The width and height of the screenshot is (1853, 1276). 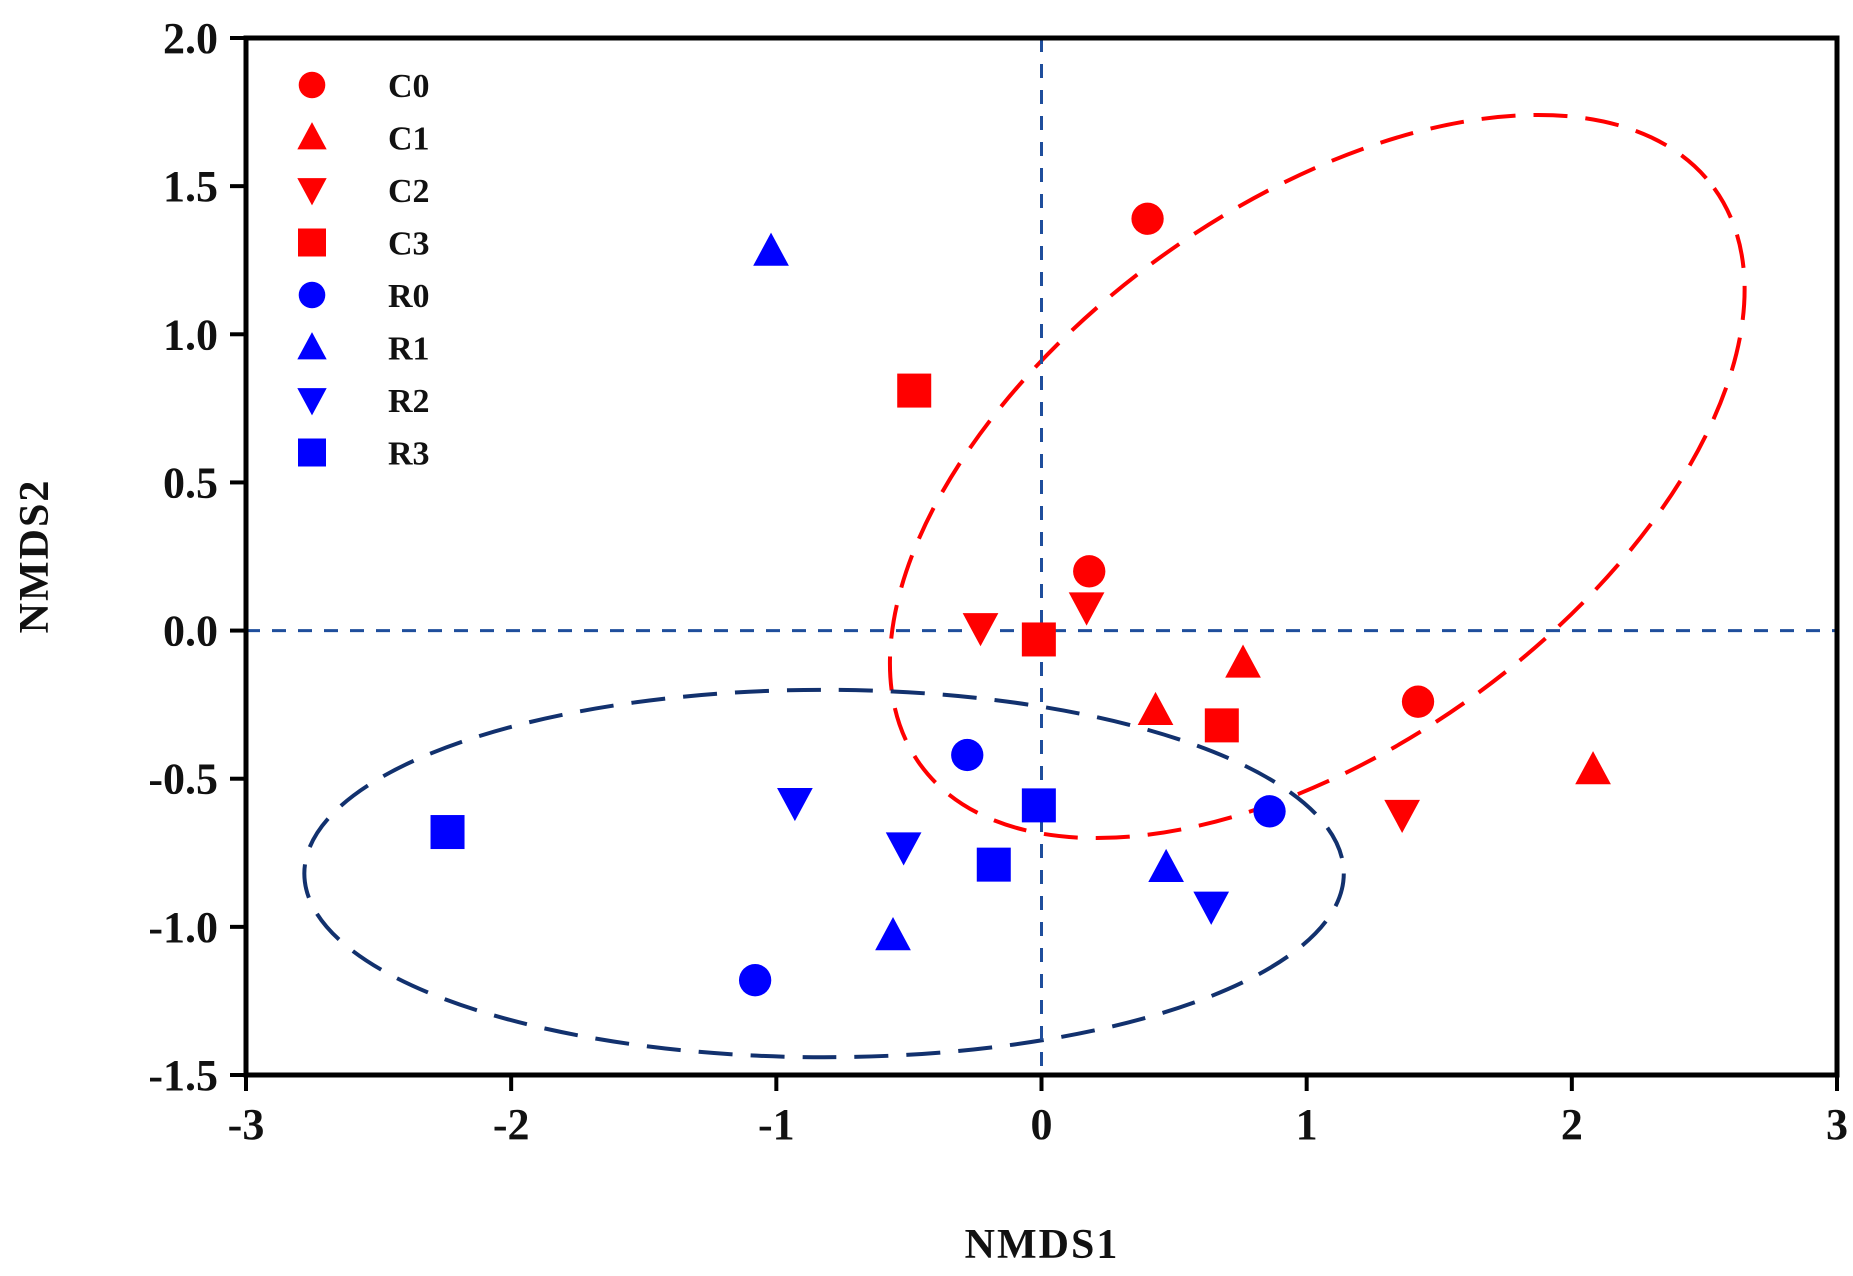 I want to click on legend-label-c2: C2, so click(x=409, y=191).